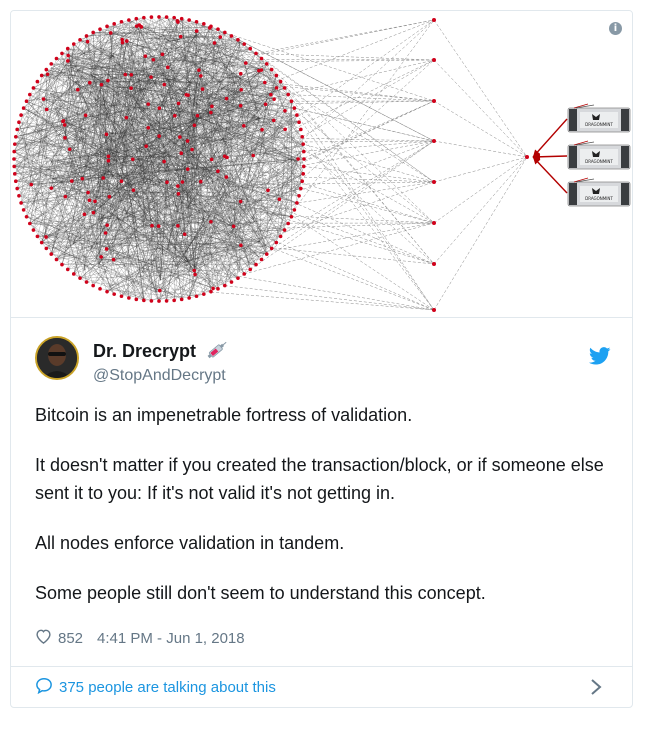 This screenshot has height=731, width=645. I want to click on twitter-bird-icon, so click(599, 358).